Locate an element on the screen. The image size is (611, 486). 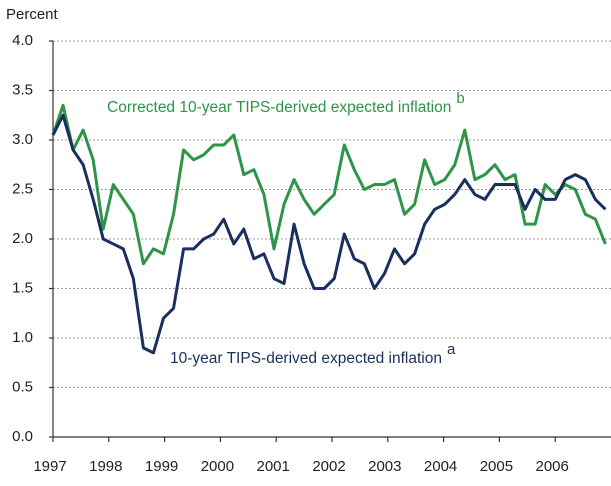
y-tick-label: 3.0 is located at coordinates (22, 139).